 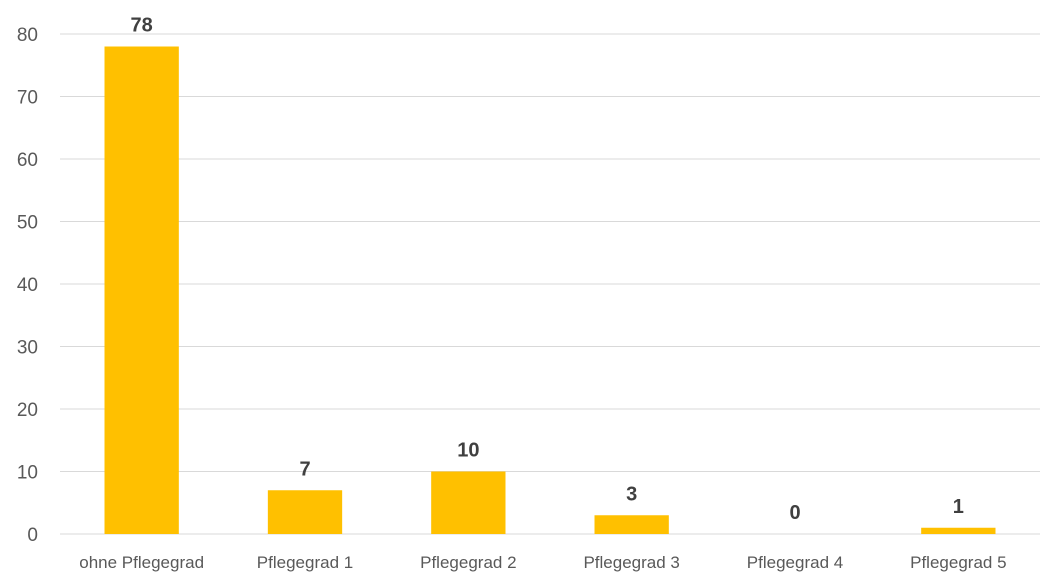 What do you see at coordinates (27, 348) in the screenshot?
I see `y-tick-label: 30` at bounding box center [27, 348].